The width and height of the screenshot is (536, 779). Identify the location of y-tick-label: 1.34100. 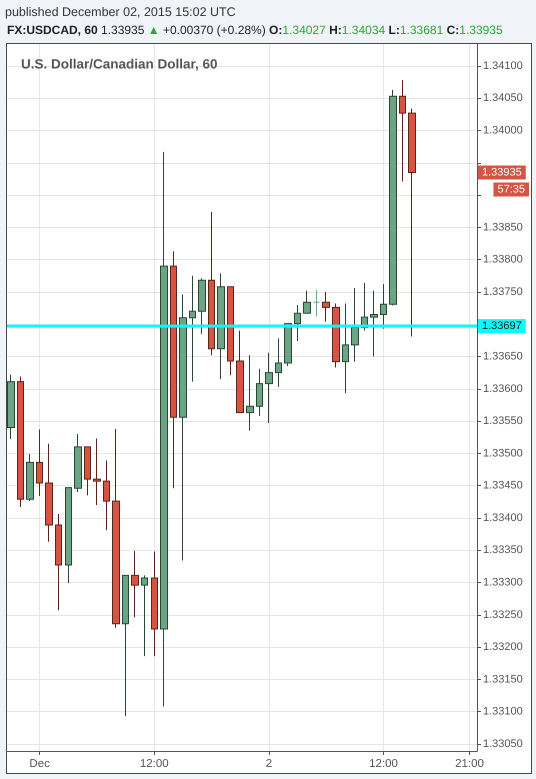
(503, 66).